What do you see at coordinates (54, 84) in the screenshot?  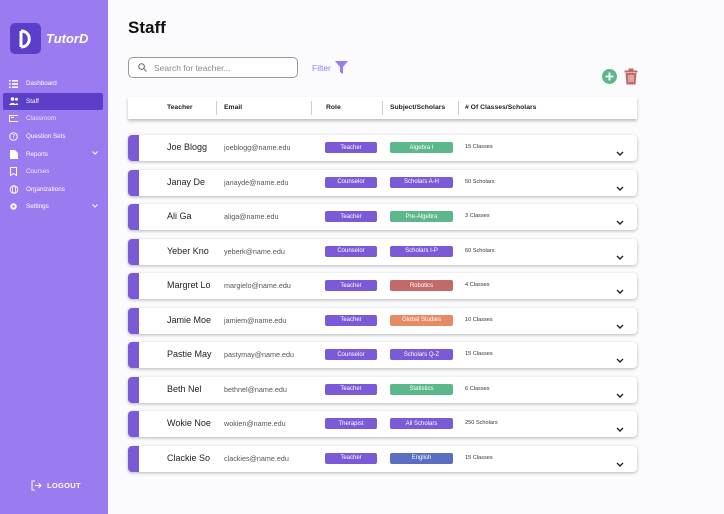 I see `sidebar-item-dashboard: Dashboard` at bounding box center [54, 84].